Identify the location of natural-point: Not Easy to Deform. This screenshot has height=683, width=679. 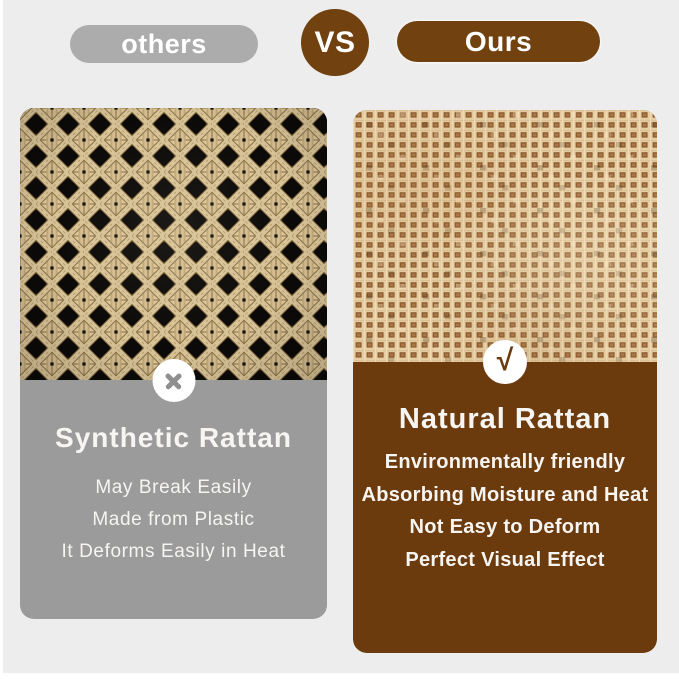
(505, 527).